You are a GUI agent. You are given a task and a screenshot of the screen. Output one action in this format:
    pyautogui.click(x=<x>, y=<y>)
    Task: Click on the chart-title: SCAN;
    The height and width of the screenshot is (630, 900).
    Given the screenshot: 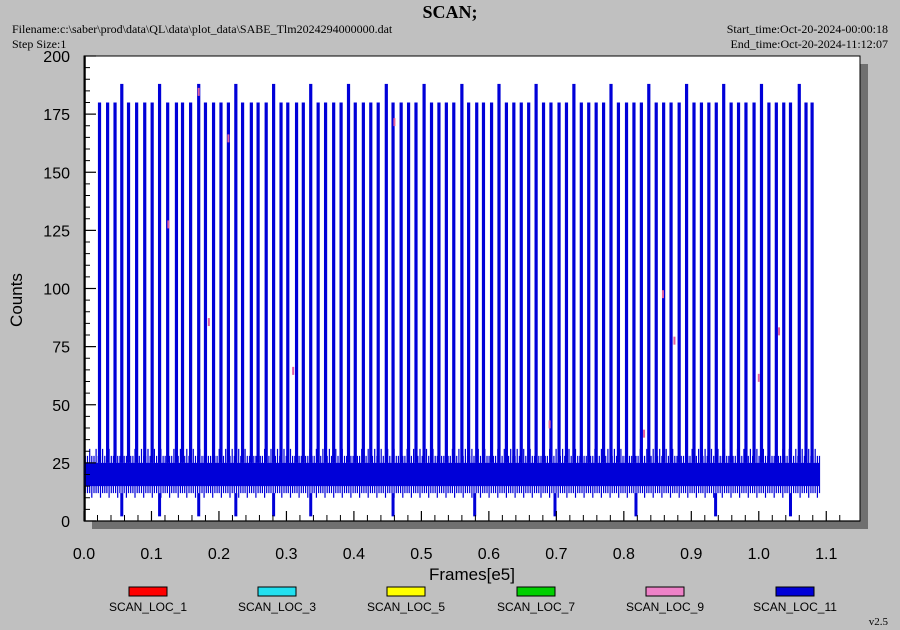 What is the action you would take?
    pyautogui.click(x=450, y=12)
    